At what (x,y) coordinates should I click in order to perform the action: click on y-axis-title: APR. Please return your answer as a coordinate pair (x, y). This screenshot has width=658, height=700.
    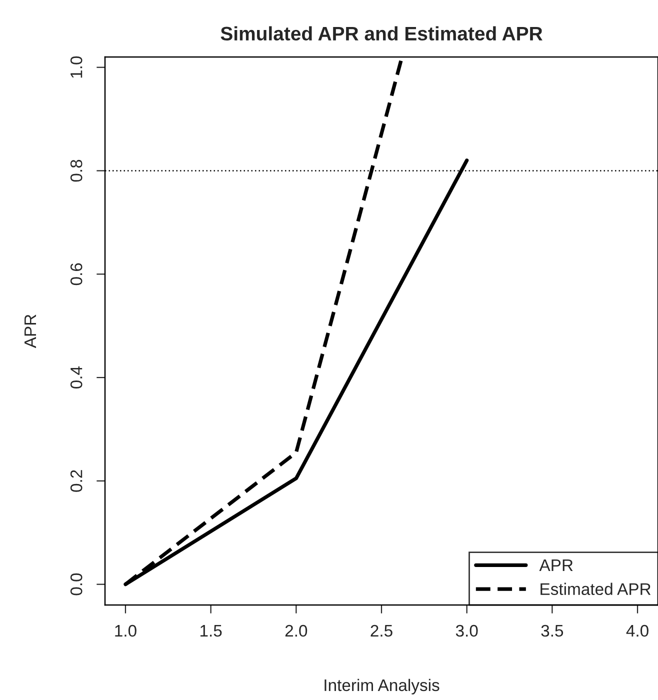
    Looking at the image, I should click on (30, 331).